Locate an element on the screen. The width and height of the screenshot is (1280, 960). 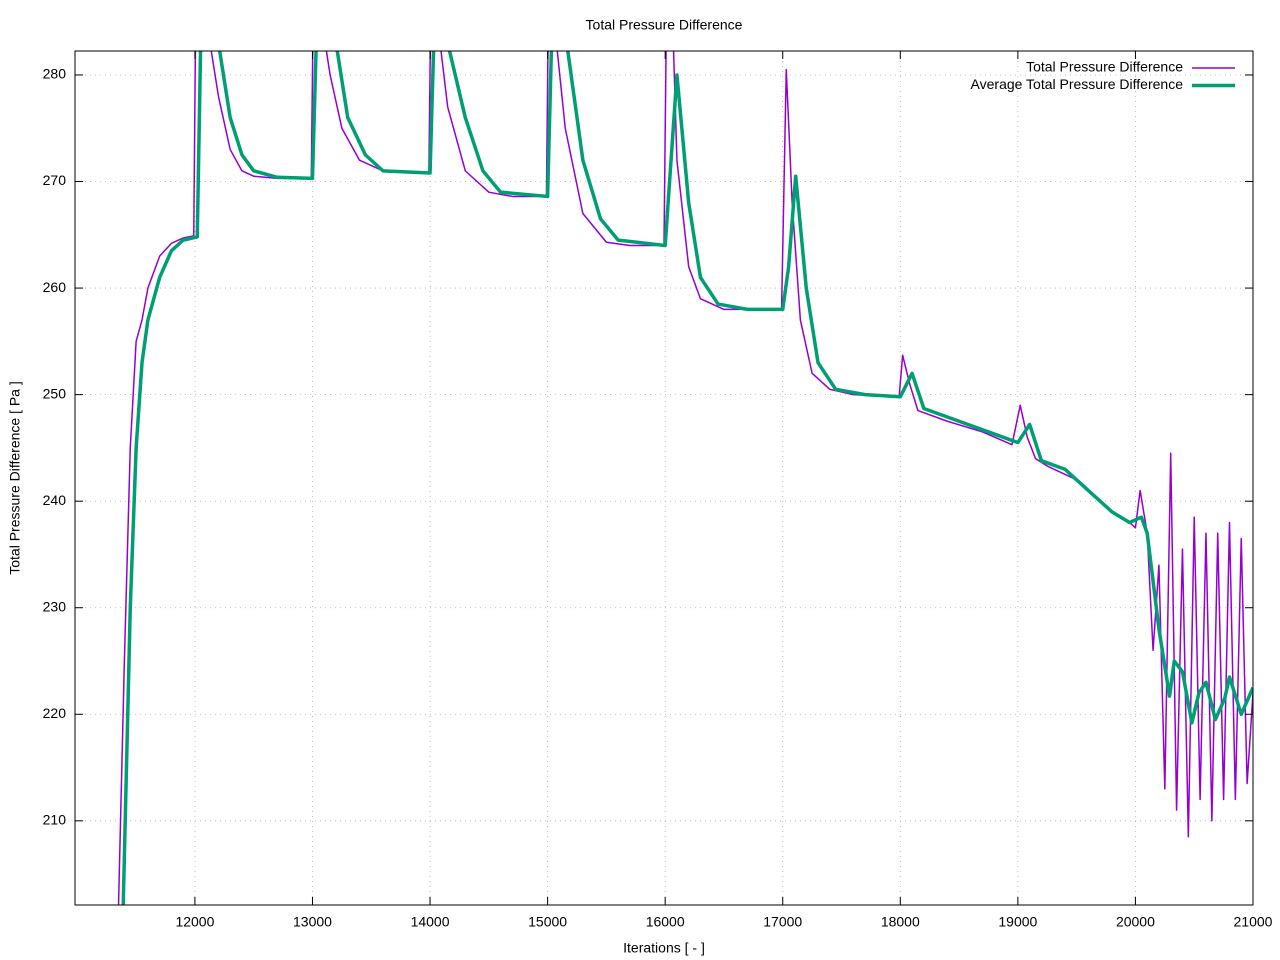
y-tick-label: 280 is located at coordinates (55, 74).